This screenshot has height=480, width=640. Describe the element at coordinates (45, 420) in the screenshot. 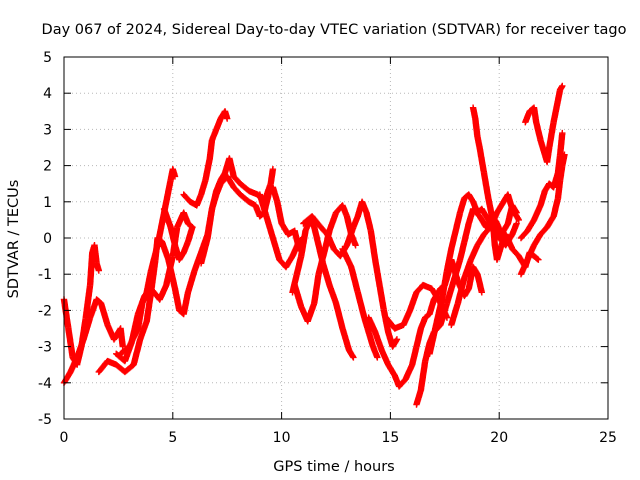

I see `y-tick-label: -5` at that location.